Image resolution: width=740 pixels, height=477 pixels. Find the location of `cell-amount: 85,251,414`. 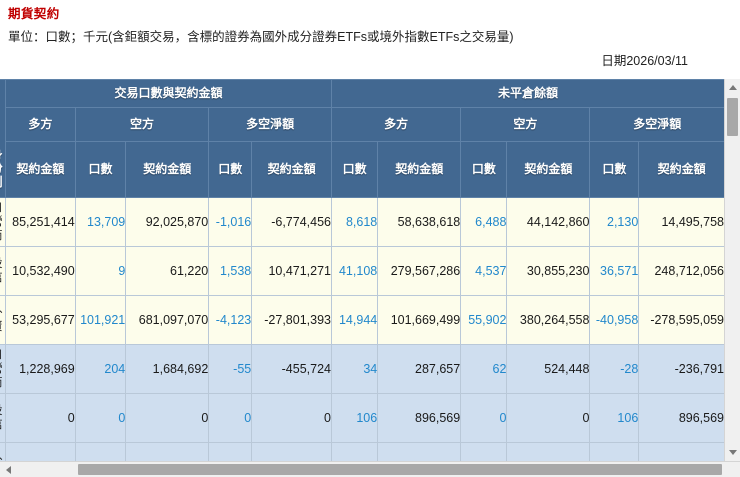

cell-amount: 85,251,414 is located at coordinates (40, 222).